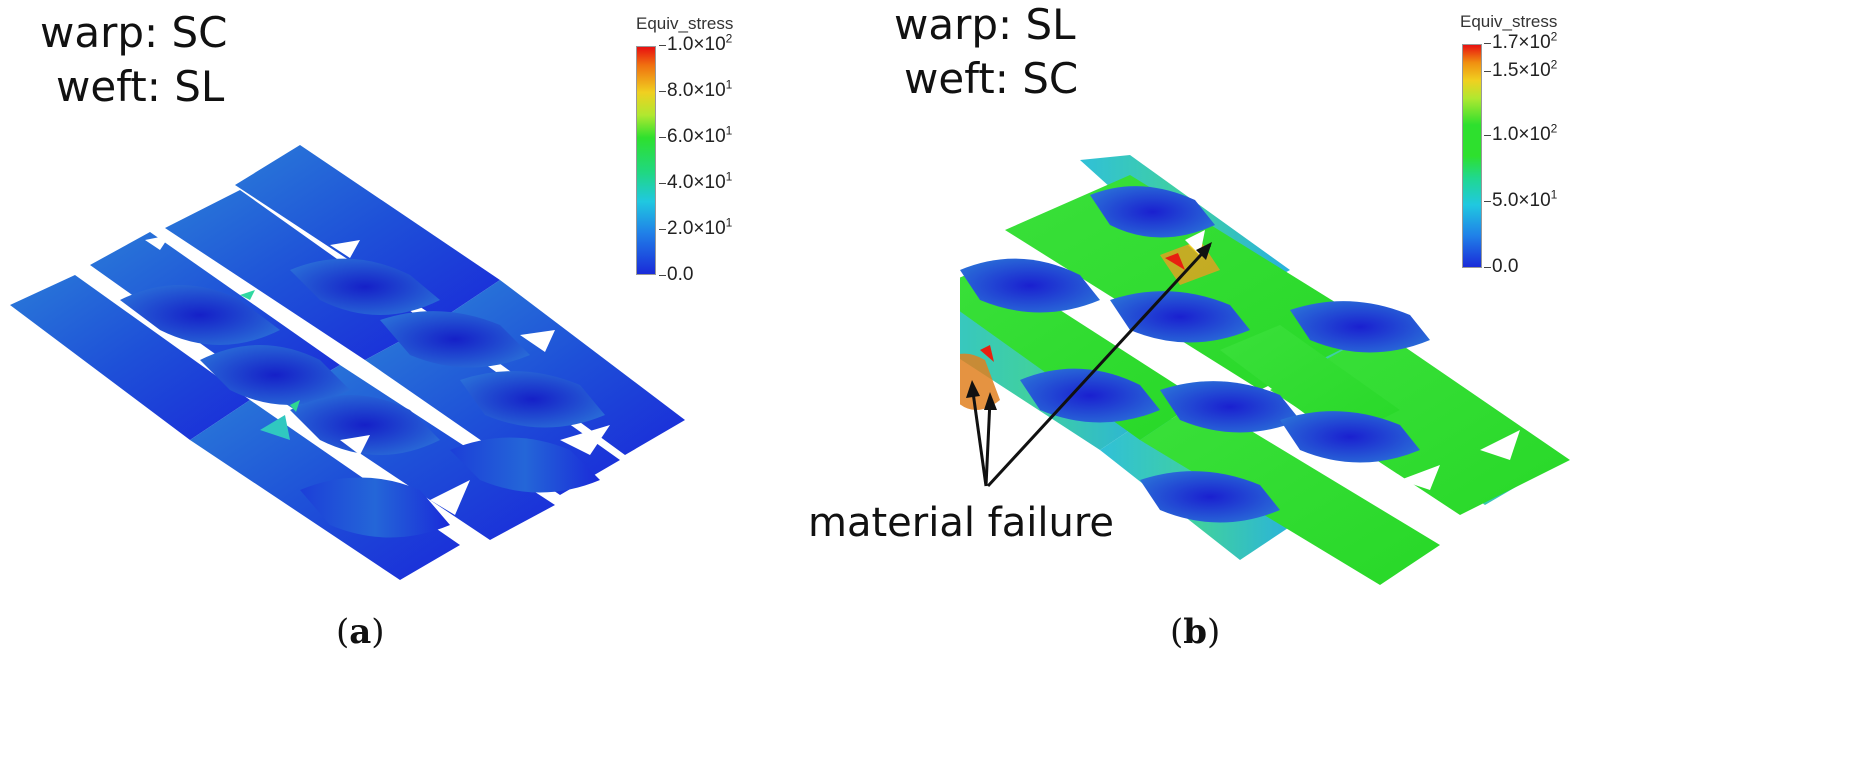 This screenshot has width=1869, height=782. Describe the element at coordinates (1520, 133) in the screenshot. I see `colorbar-tick-b: 1.0×102` at that location.